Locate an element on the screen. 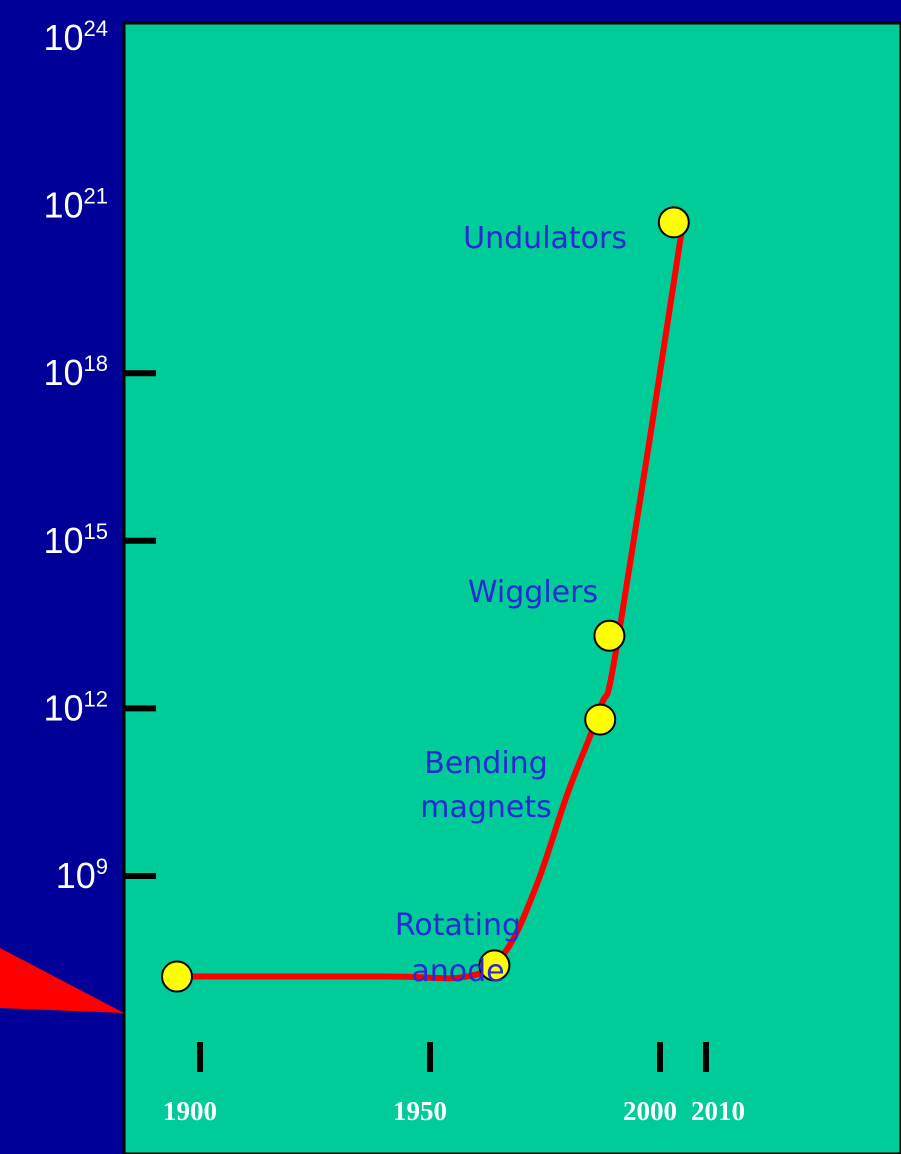 The width and height of the screenshot is (901, 1154). y-tick-label: 1021 is located at coordinates (75, 205).